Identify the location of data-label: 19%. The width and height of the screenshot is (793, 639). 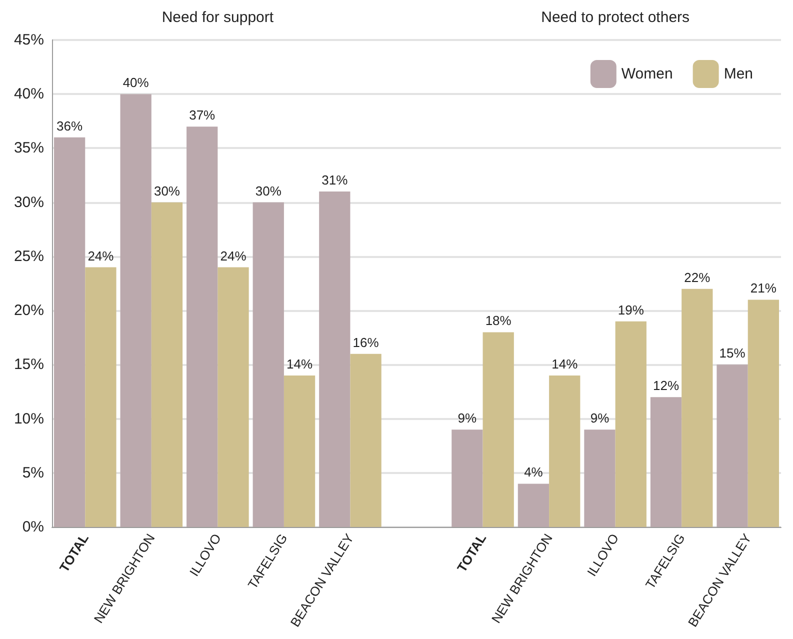
(631, 310).